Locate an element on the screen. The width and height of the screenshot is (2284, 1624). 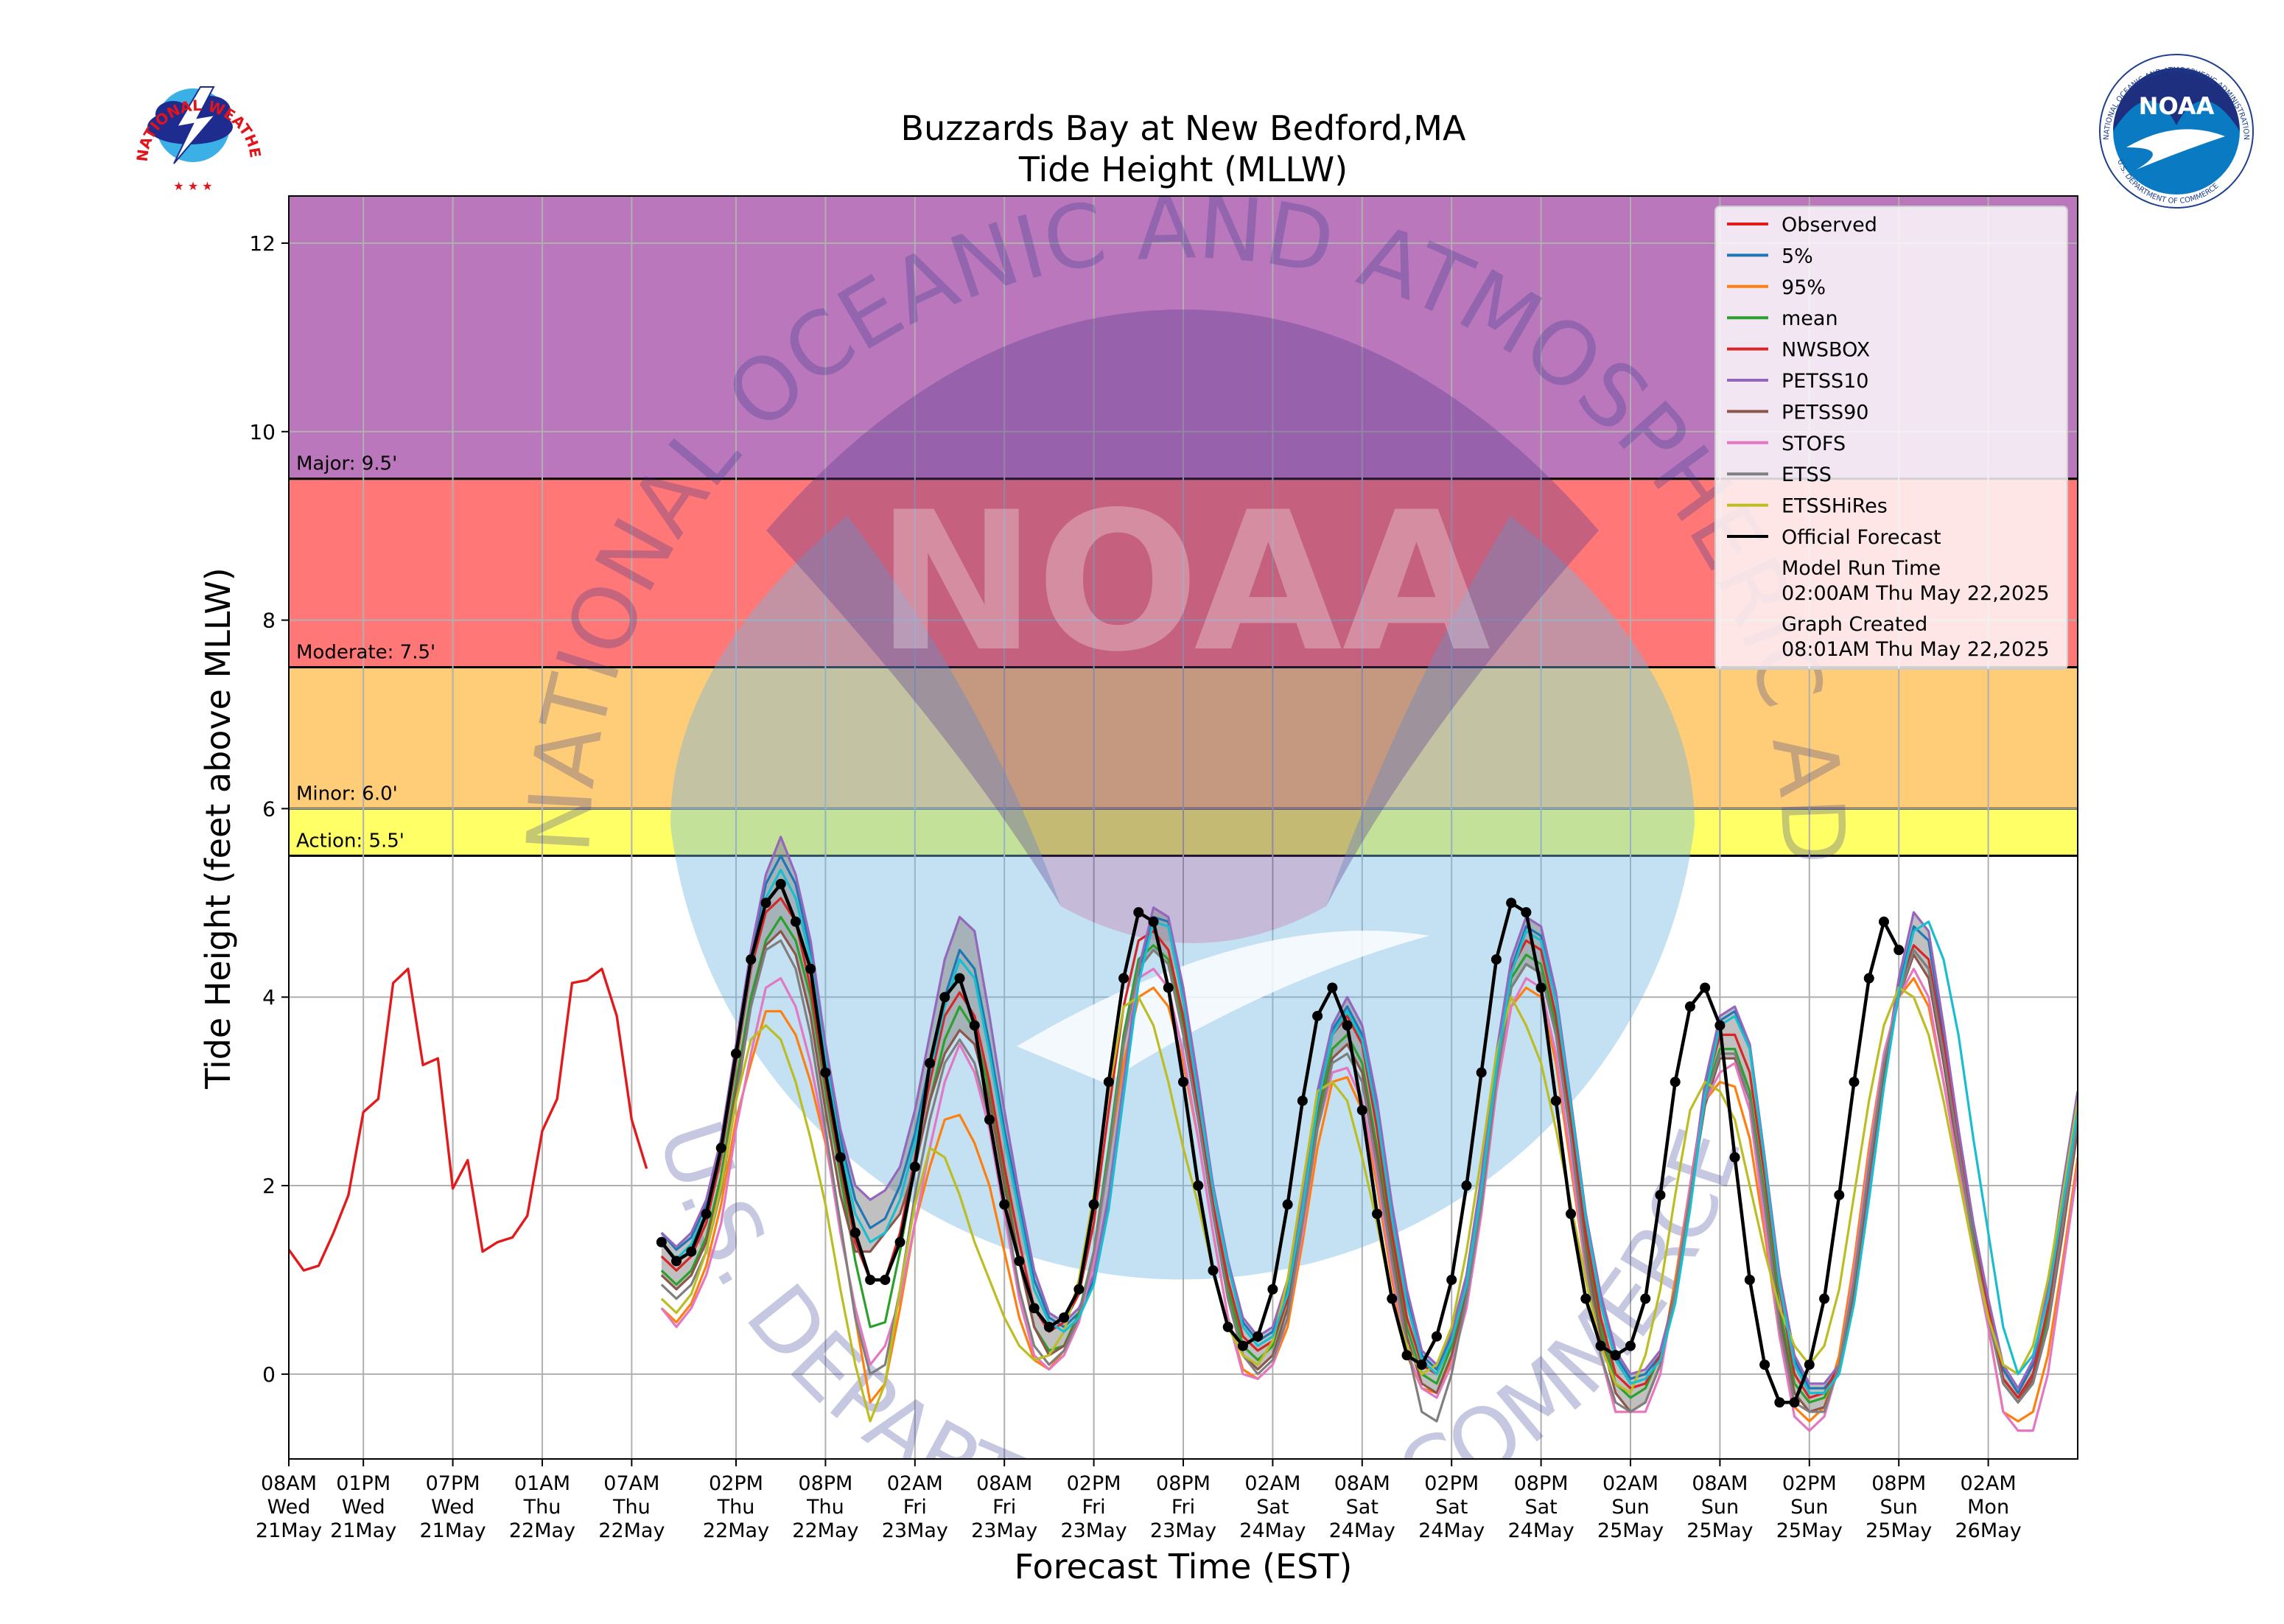
y-axis-label: Tide Height (feet above MLLW) is located at coordinates (218, 828).